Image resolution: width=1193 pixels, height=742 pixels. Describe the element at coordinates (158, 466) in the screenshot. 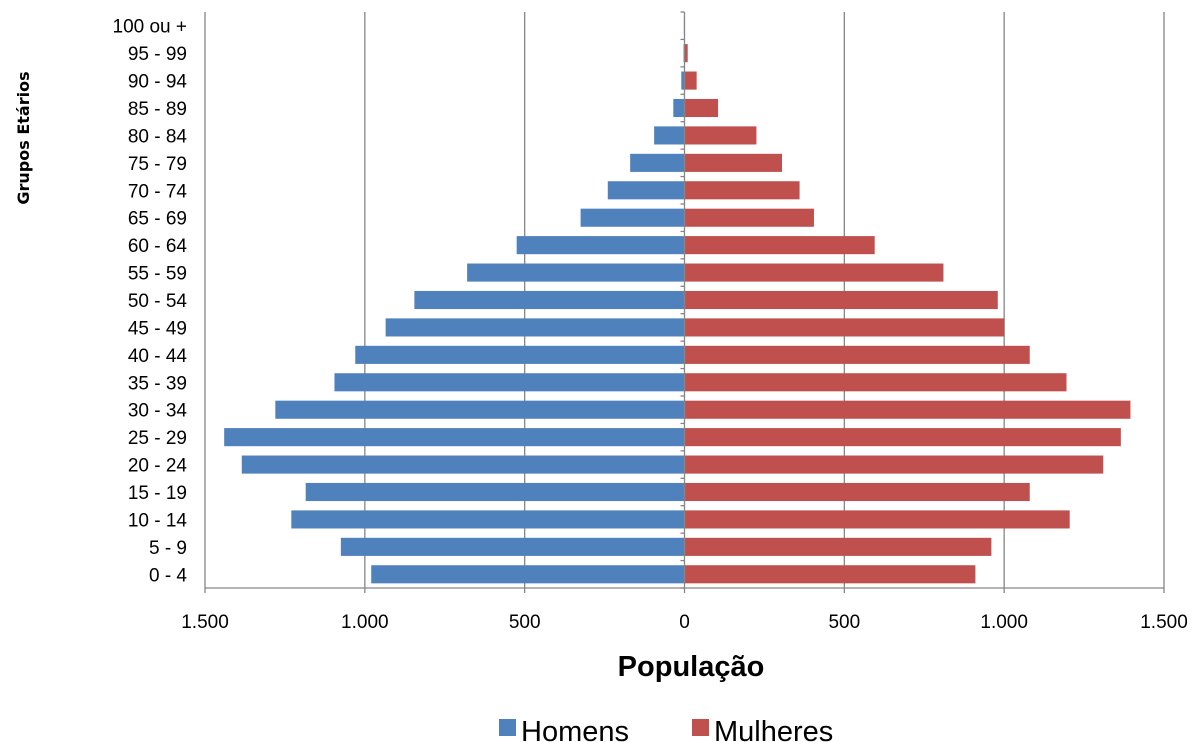

I see `category-label: 20 - 24` at that location.